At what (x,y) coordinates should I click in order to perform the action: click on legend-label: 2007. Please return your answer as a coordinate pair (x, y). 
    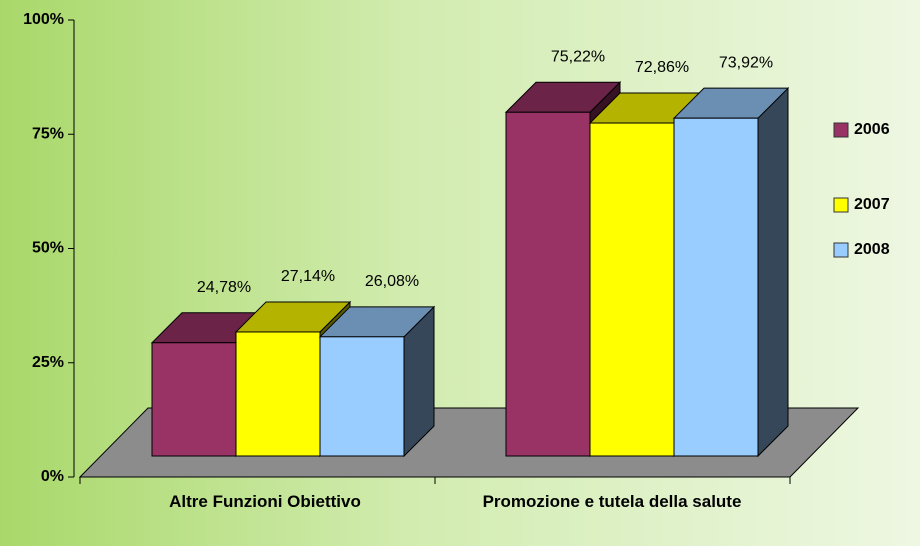
    Looking at the image, I should click on (872, 204).